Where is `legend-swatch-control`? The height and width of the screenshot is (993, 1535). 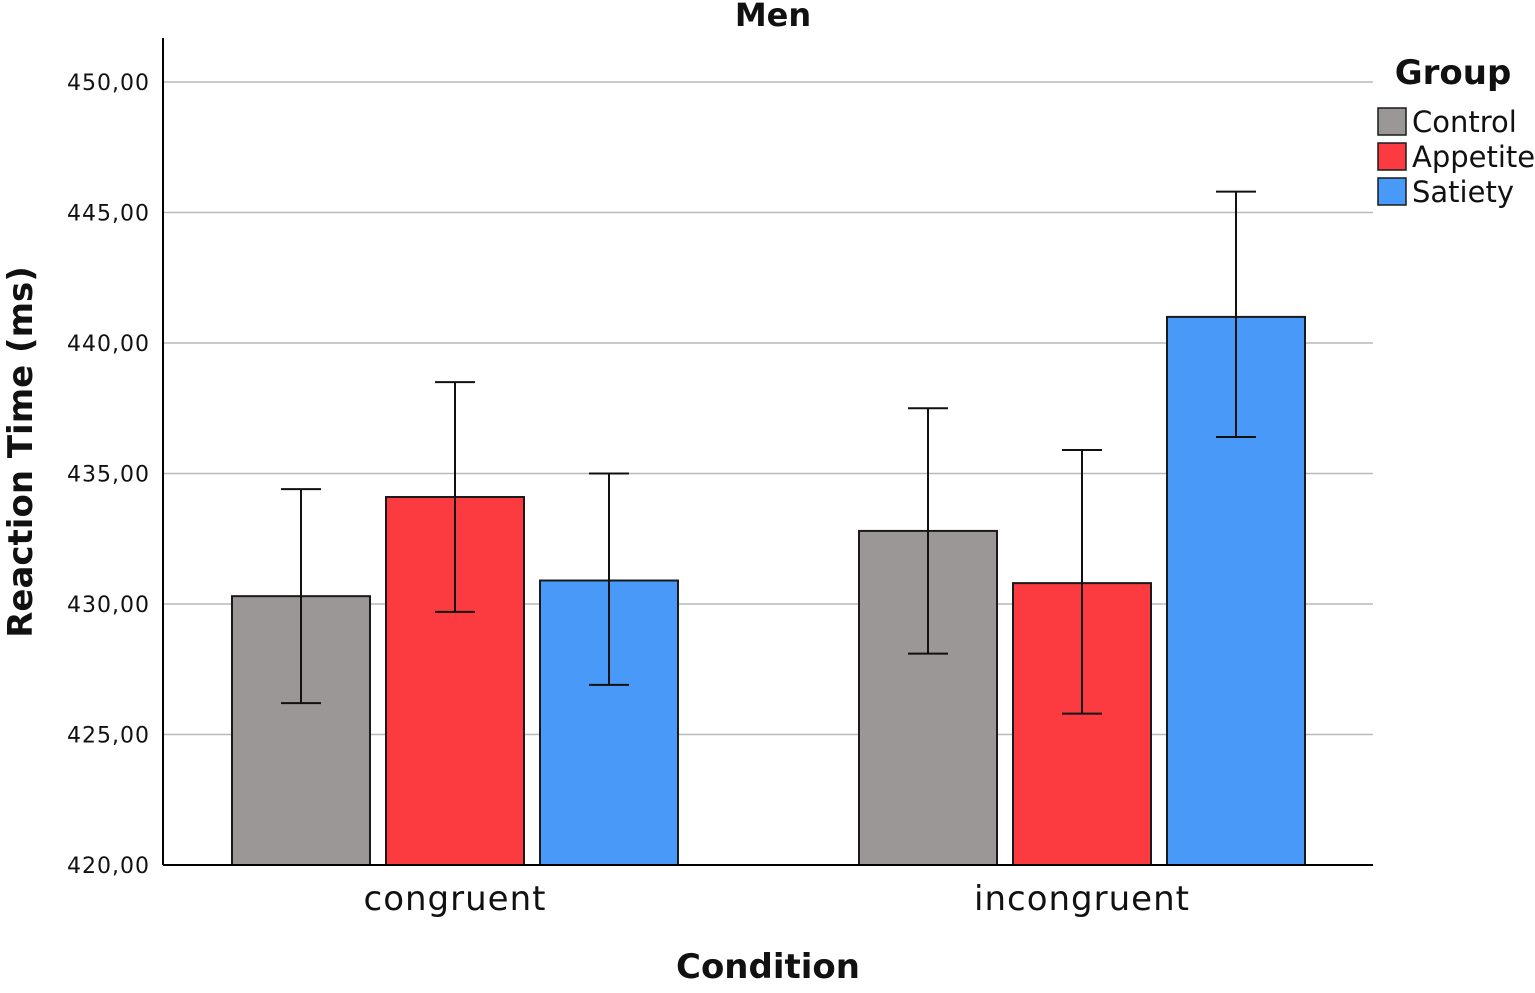
legend-swatch-control is located at coordinates (1392, 121).